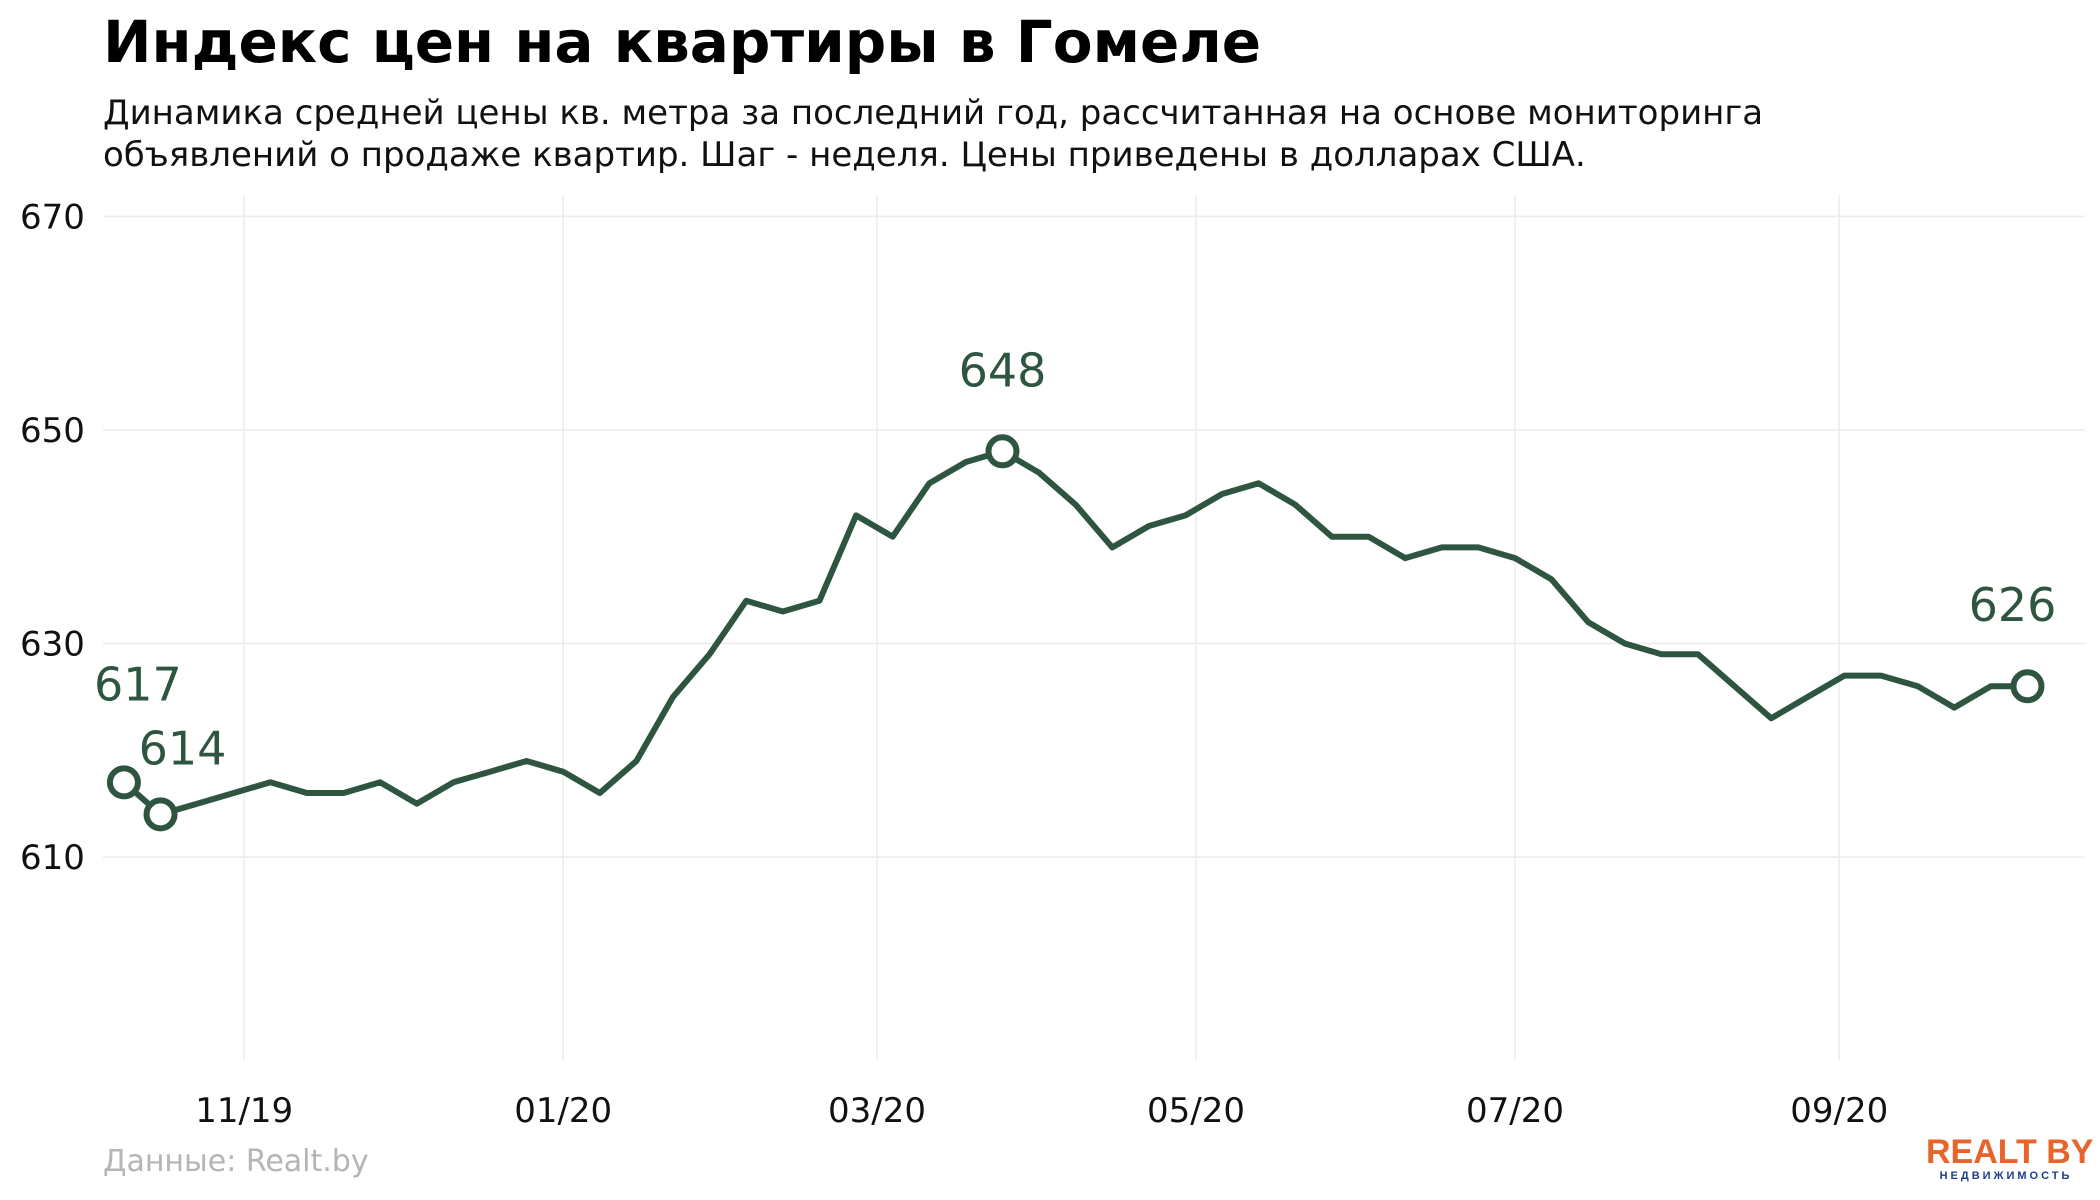 Image resolution: width=2100 pixels, height=1200 pixels. I want to click on x-tick-label: 01/20, so click(563, 1111).